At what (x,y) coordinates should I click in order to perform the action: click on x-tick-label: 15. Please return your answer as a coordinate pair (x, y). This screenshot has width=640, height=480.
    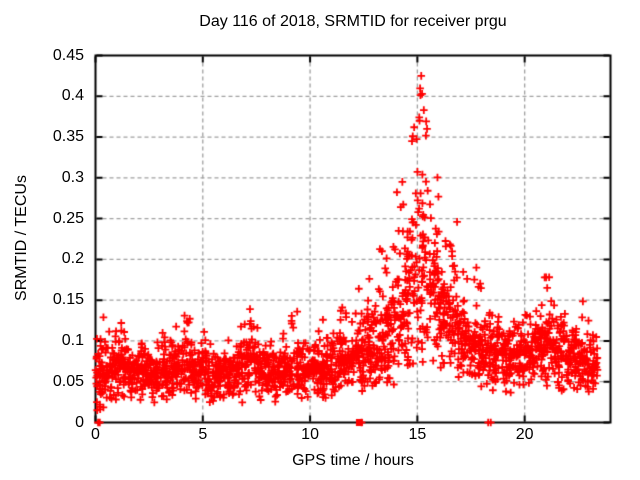
    Looking at the image, I should click on (417, 434).